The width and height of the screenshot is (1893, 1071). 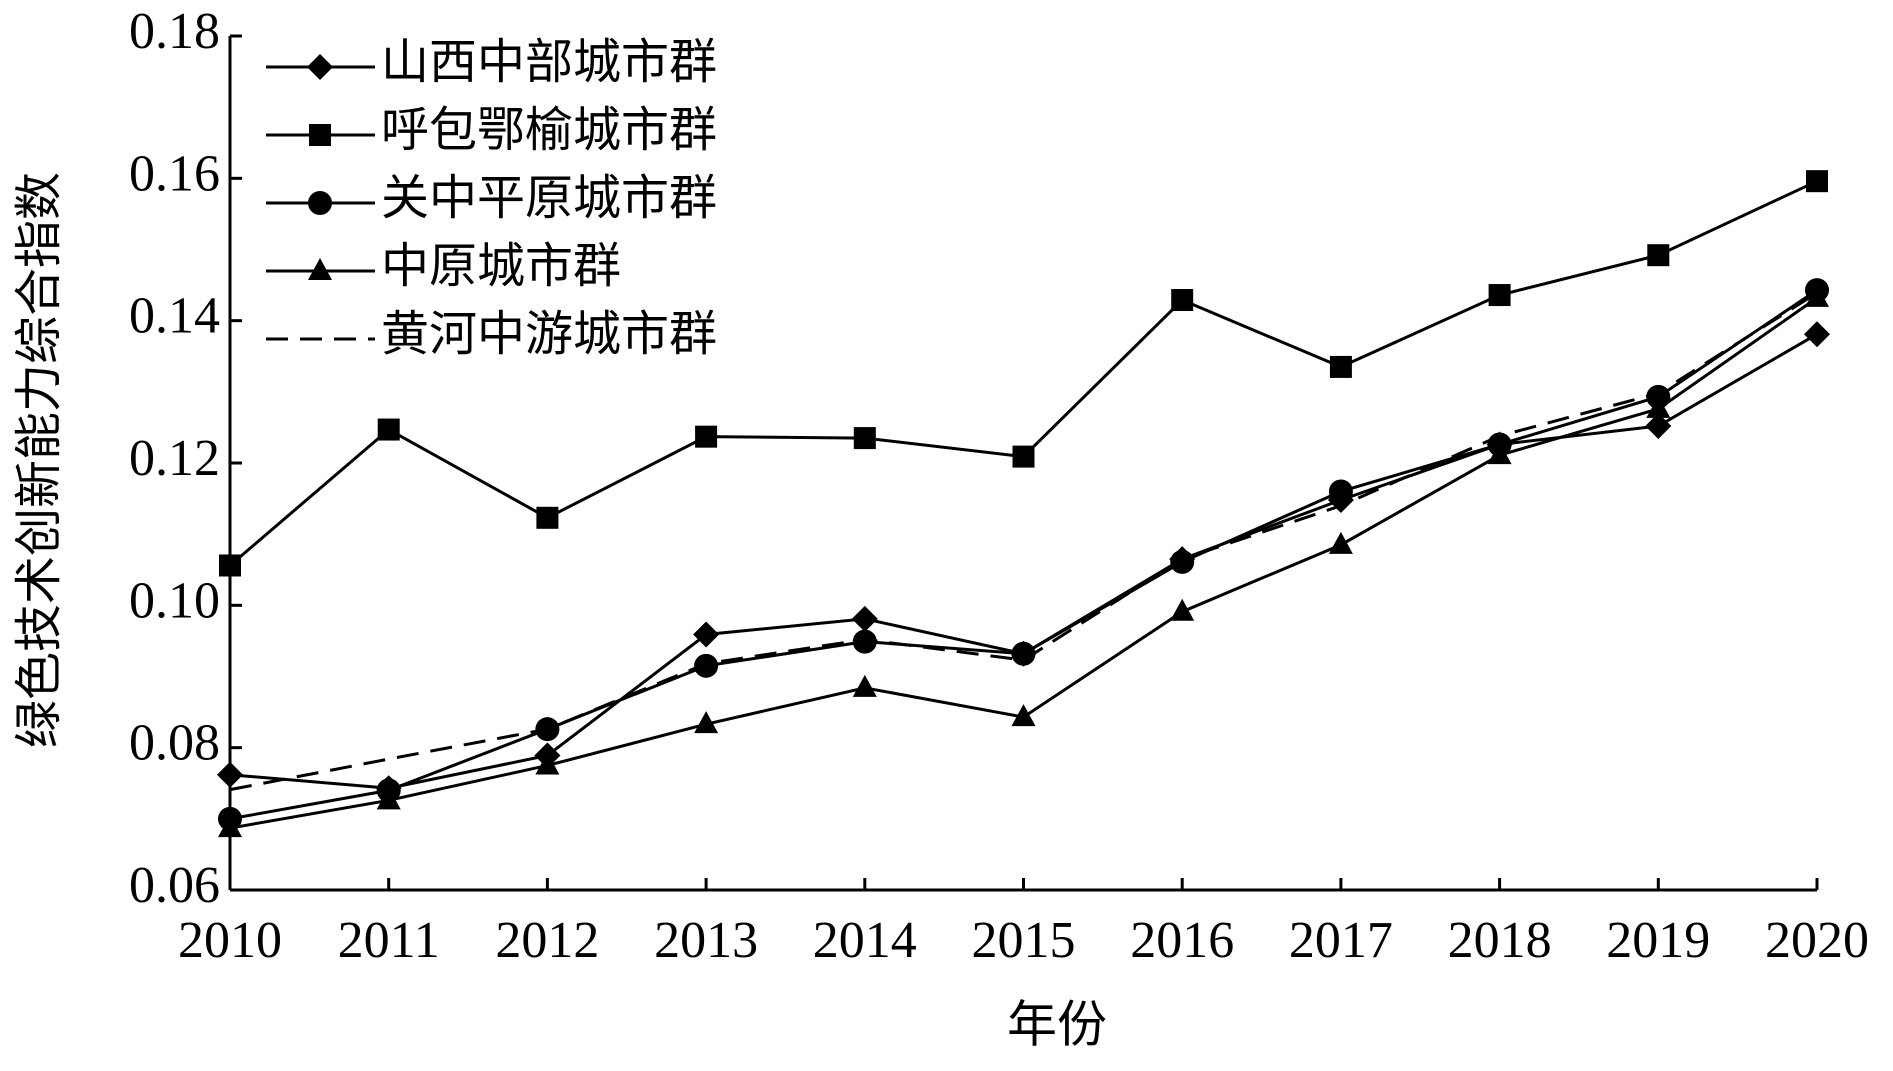 I want to click on x-tick-label: 2014, so click(x=865, y=940).